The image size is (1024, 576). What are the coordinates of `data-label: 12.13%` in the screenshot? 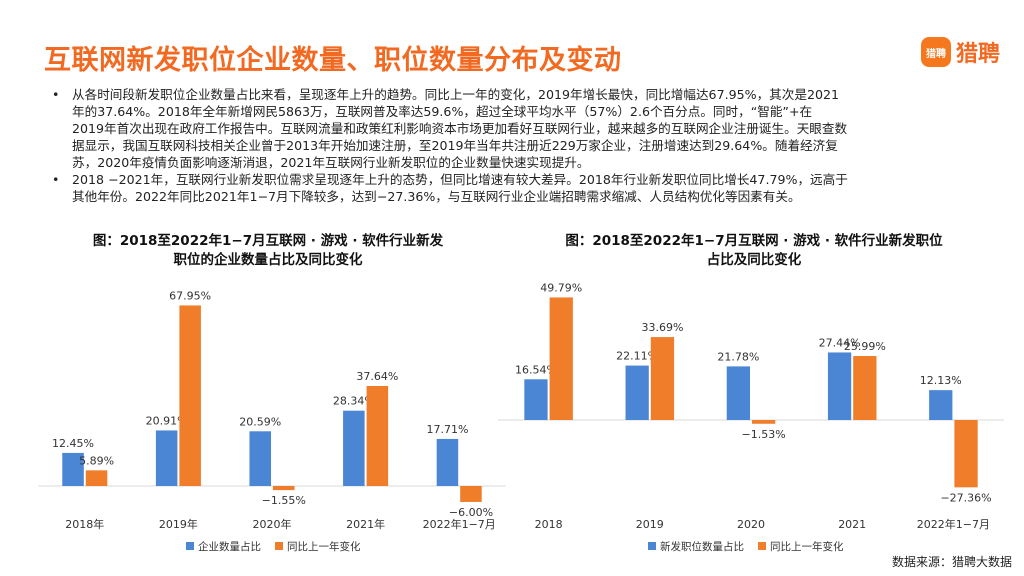 It's located at (941, 380).